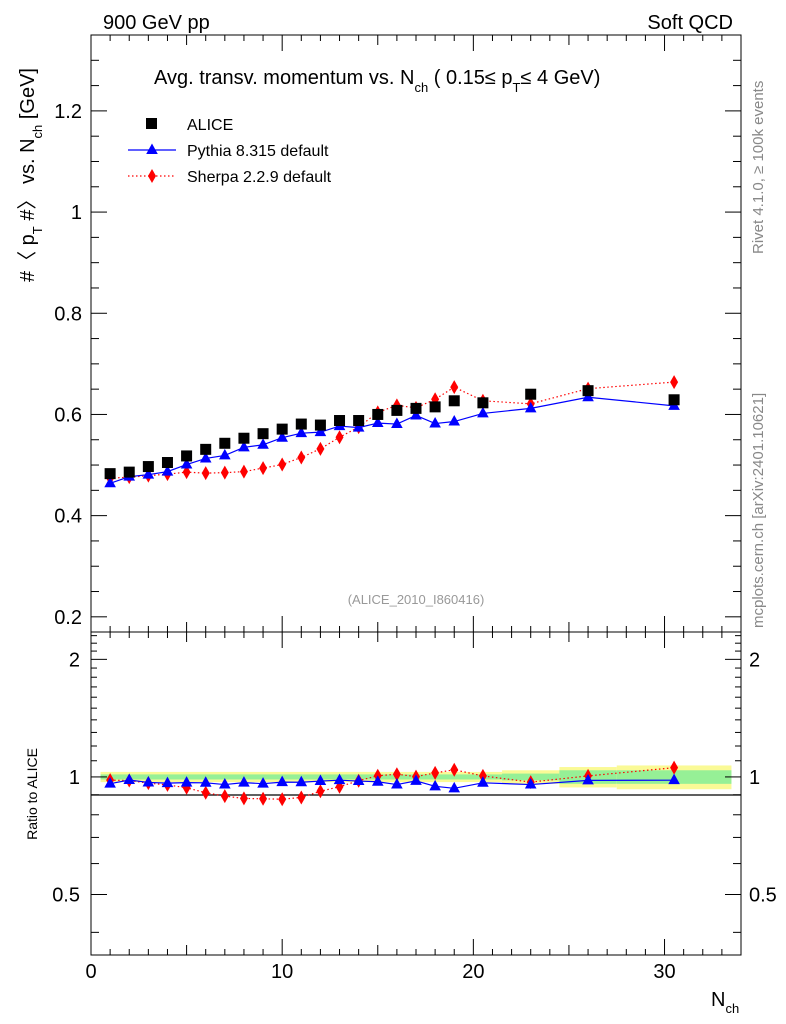 Image resolution: width=786 pixels, height=1024 pixels. Describe the element at coordinates (31, 175) in the screenshot. I see `main-y-axis-label: #〈 pT #〉 vs. Nch [GeV]` at that location.